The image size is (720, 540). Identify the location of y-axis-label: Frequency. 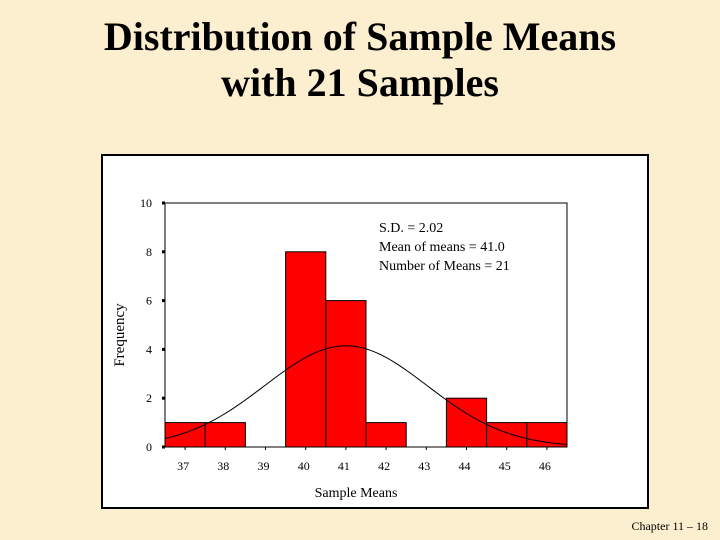
(120, 335).